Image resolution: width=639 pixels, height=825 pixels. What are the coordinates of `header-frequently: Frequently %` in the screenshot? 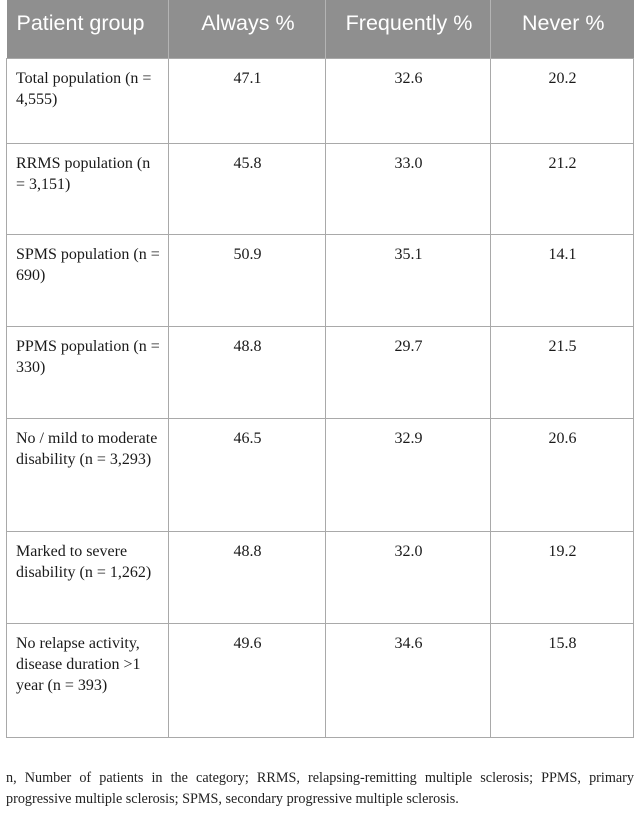 It's located at (408, 29).